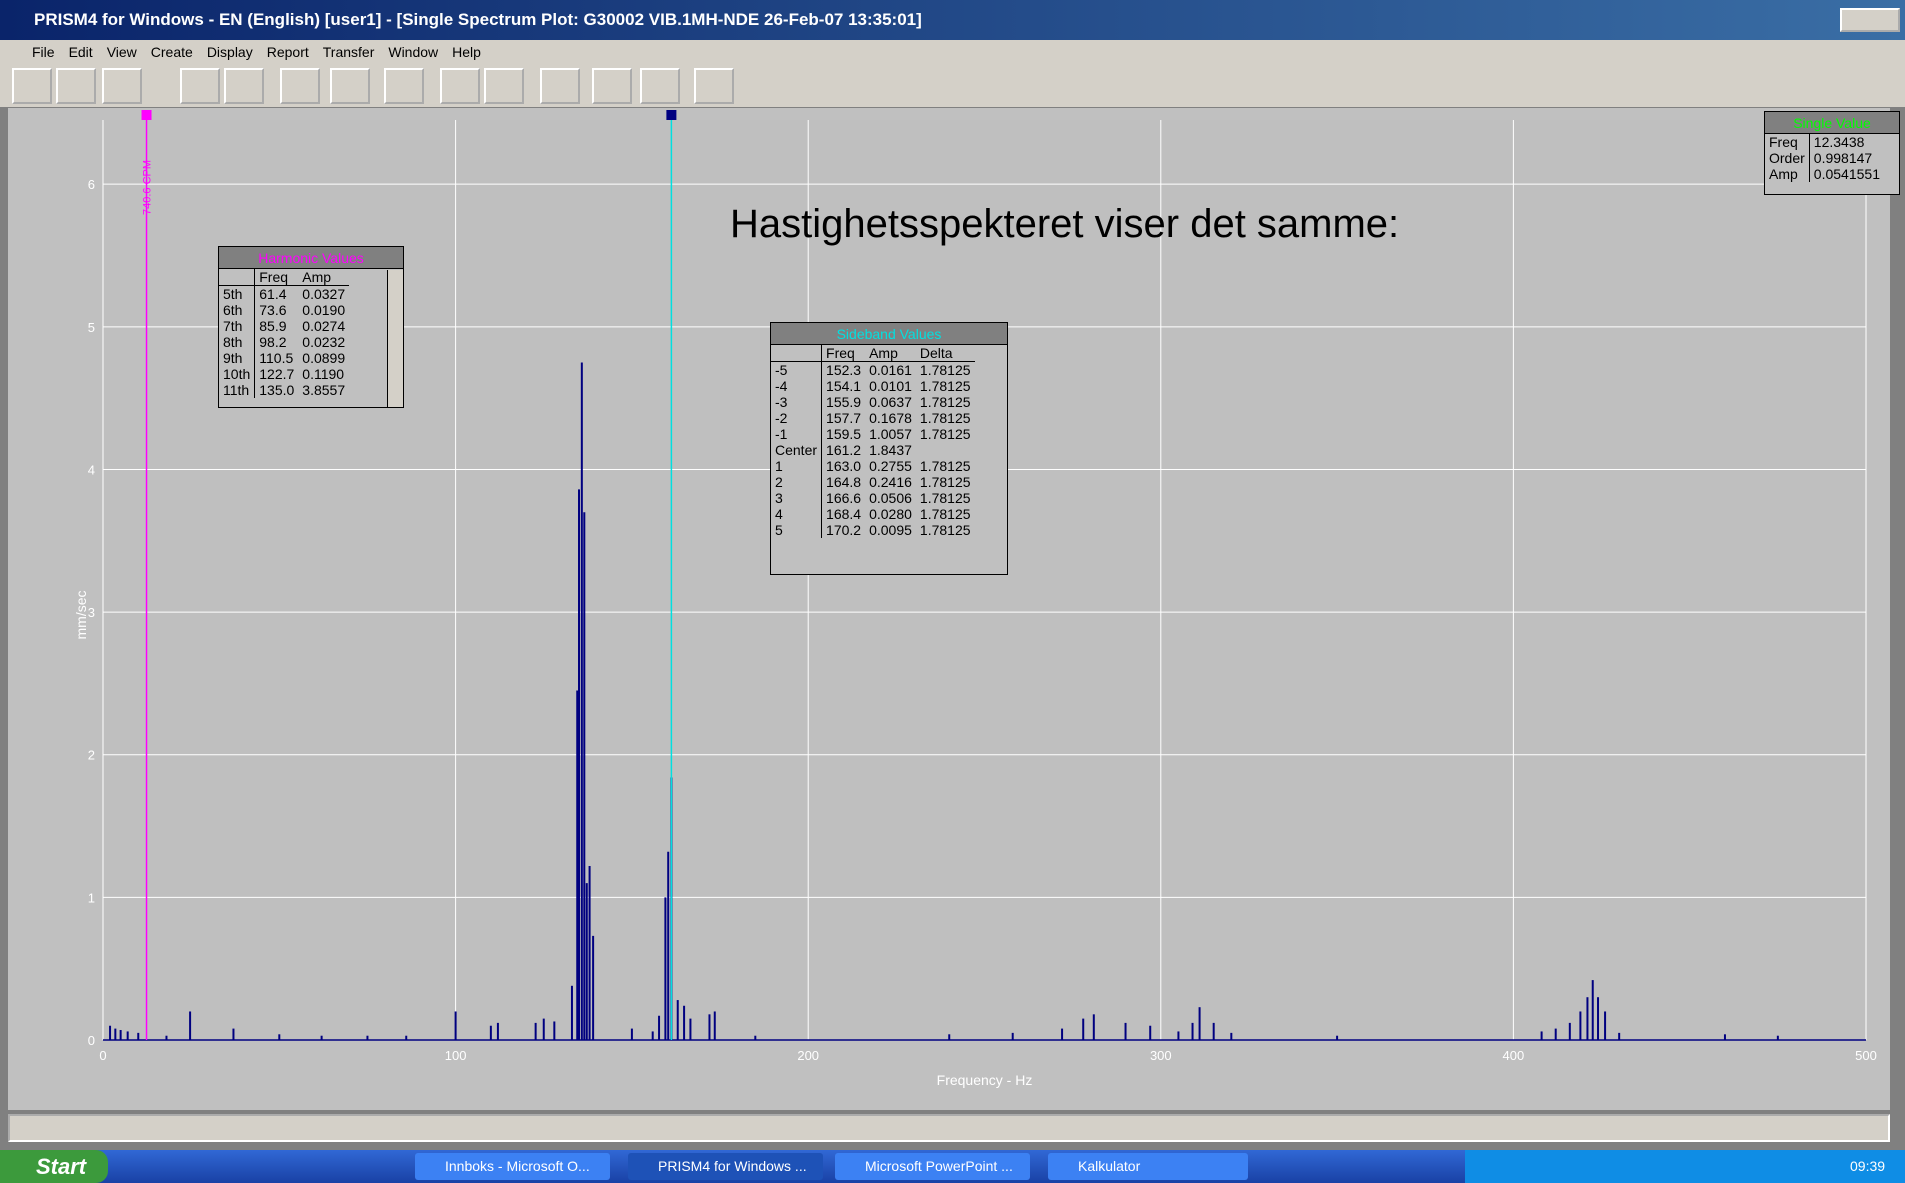 Image resolution: width=1905 pixels, height=1183 pixels. Describe the element at coordinates (324, 326) in the screenshot. I see `table-cell: 0.0274` at that location.